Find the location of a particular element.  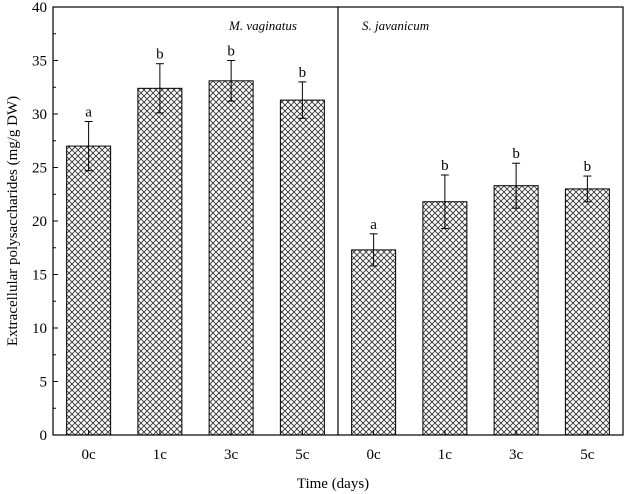

bar-m-vaginatus-5c is located at coordinates (302, 267).